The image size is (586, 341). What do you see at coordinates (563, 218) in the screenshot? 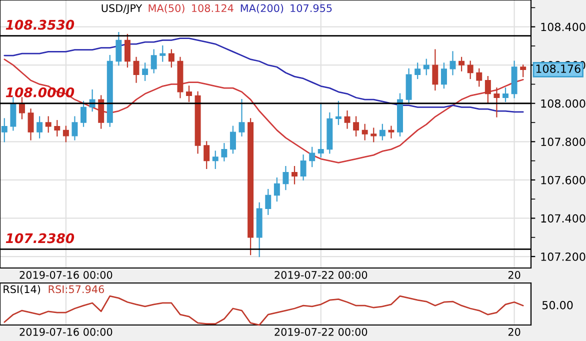
I see `y-tick-label: 107.400` at bounding box center [563, 218].